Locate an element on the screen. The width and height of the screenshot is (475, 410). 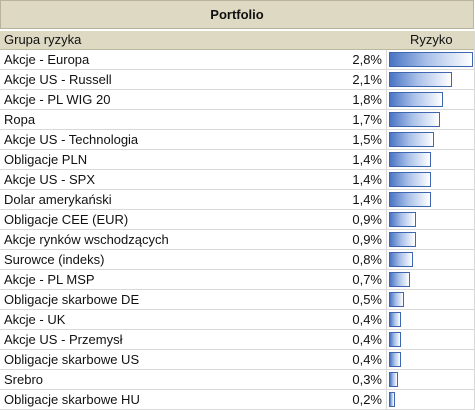
risk-group-name: Obligacje skarbowe US is located at coordinates (72, 359).